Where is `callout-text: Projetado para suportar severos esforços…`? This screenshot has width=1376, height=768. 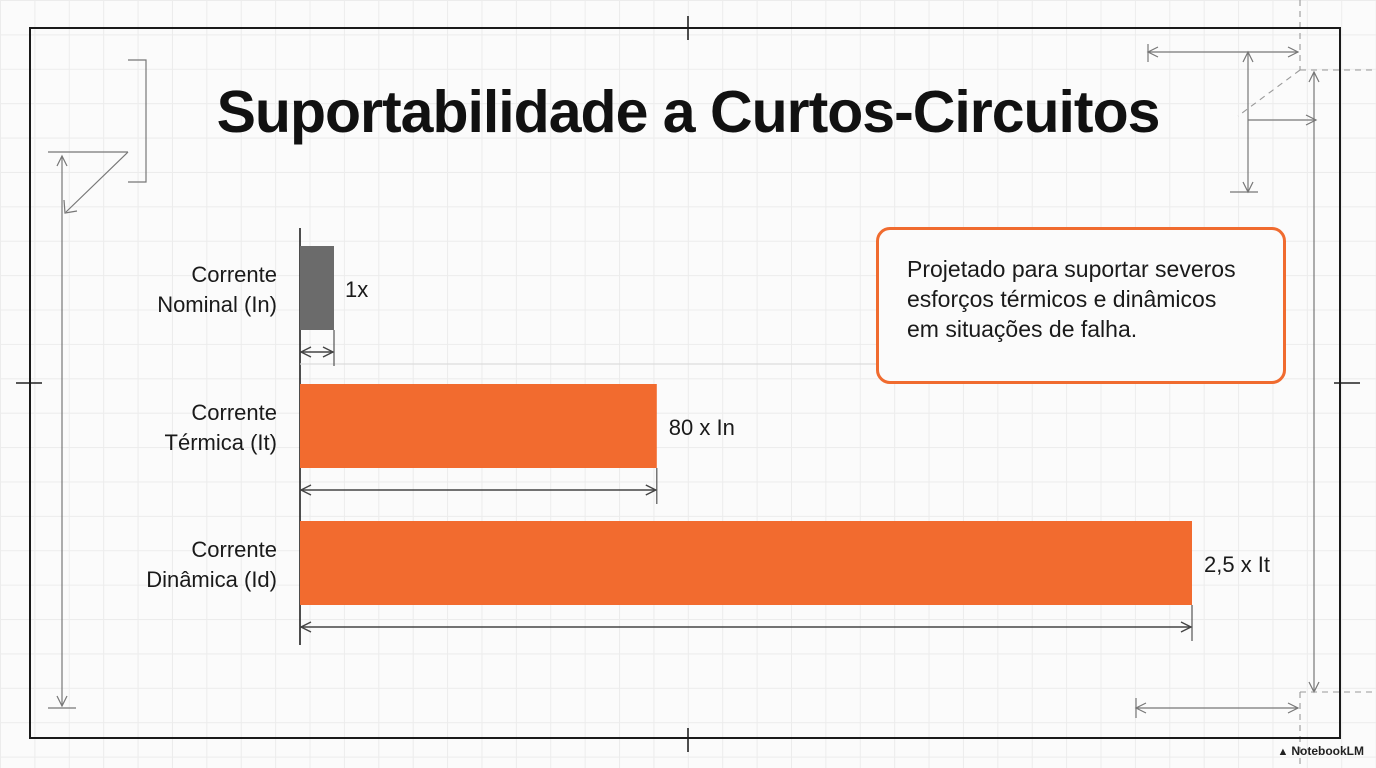 callout-text: Projetado para suportar severos esforços… is located at coordinates (1071, 299).